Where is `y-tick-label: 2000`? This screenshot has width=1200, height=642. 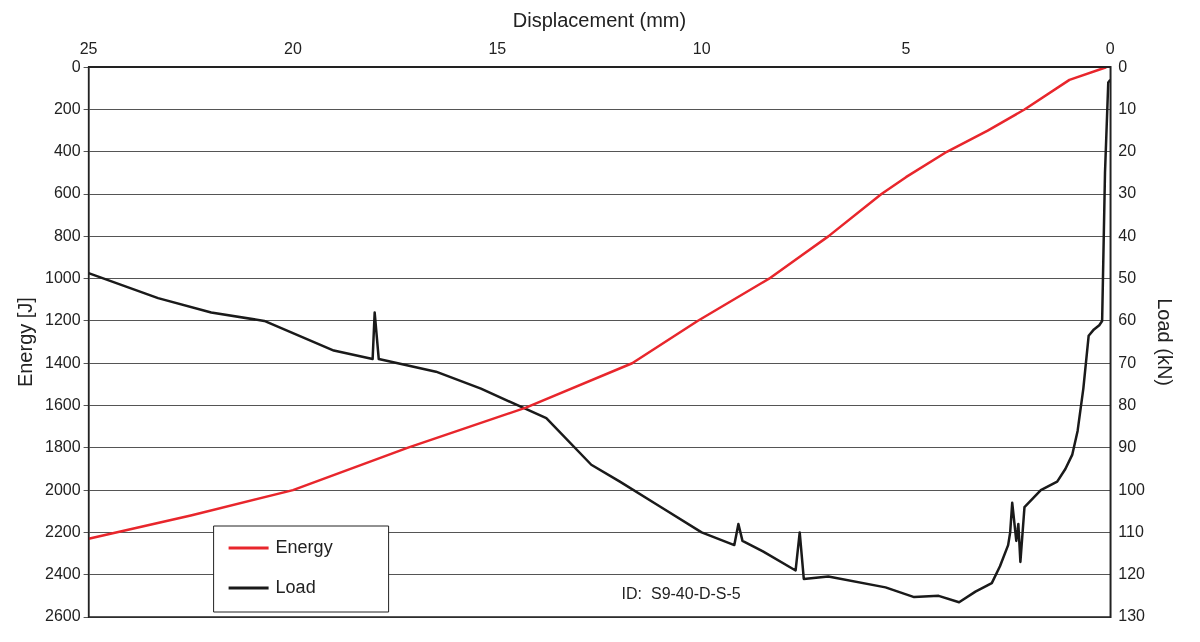 y-tick-label: 2000 is located at coordinates (63, 489).